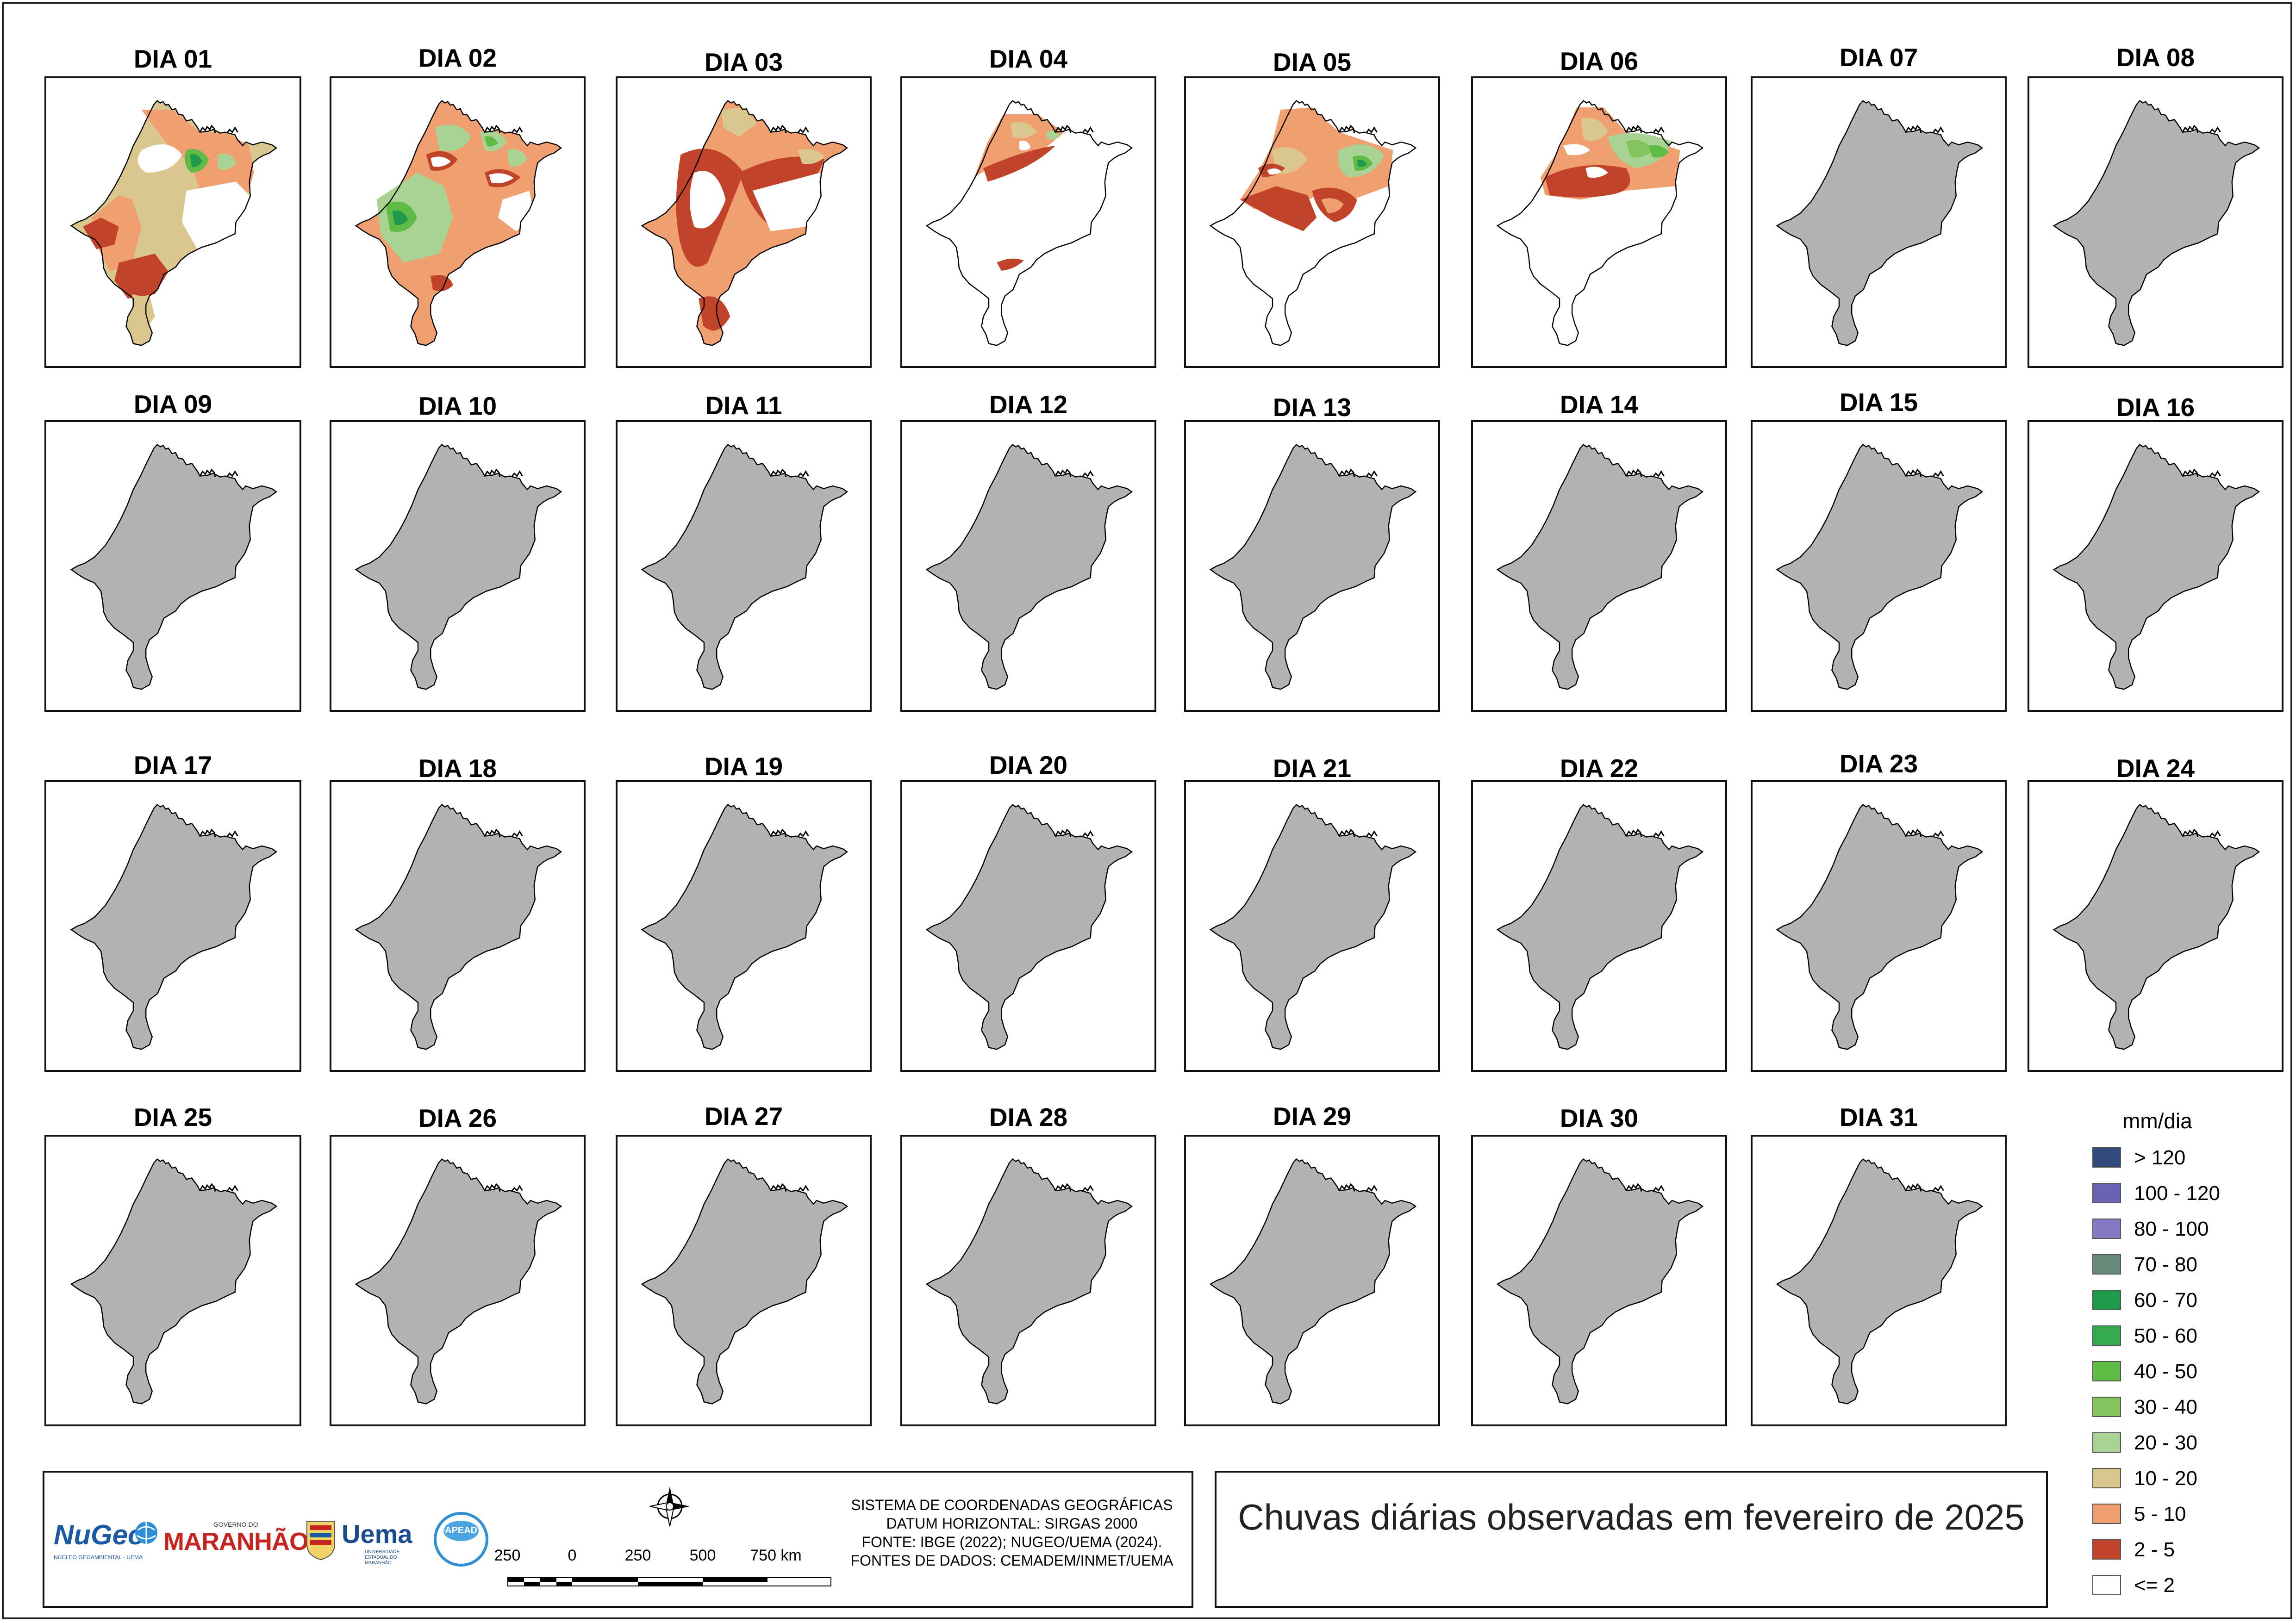 This screenshot has width=2296, height=1623. What do you see at coordinates (99, 1534) in the screenshot?
I see `nugeo-logo-text: NuGeo` at bounding box center [99, 1534].